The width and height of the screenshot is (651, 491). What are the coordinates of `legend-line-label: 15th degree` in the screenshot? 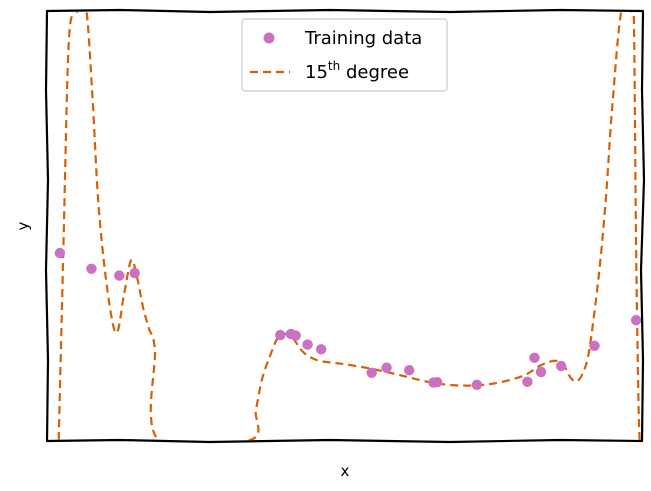 It's located at (357, 71).